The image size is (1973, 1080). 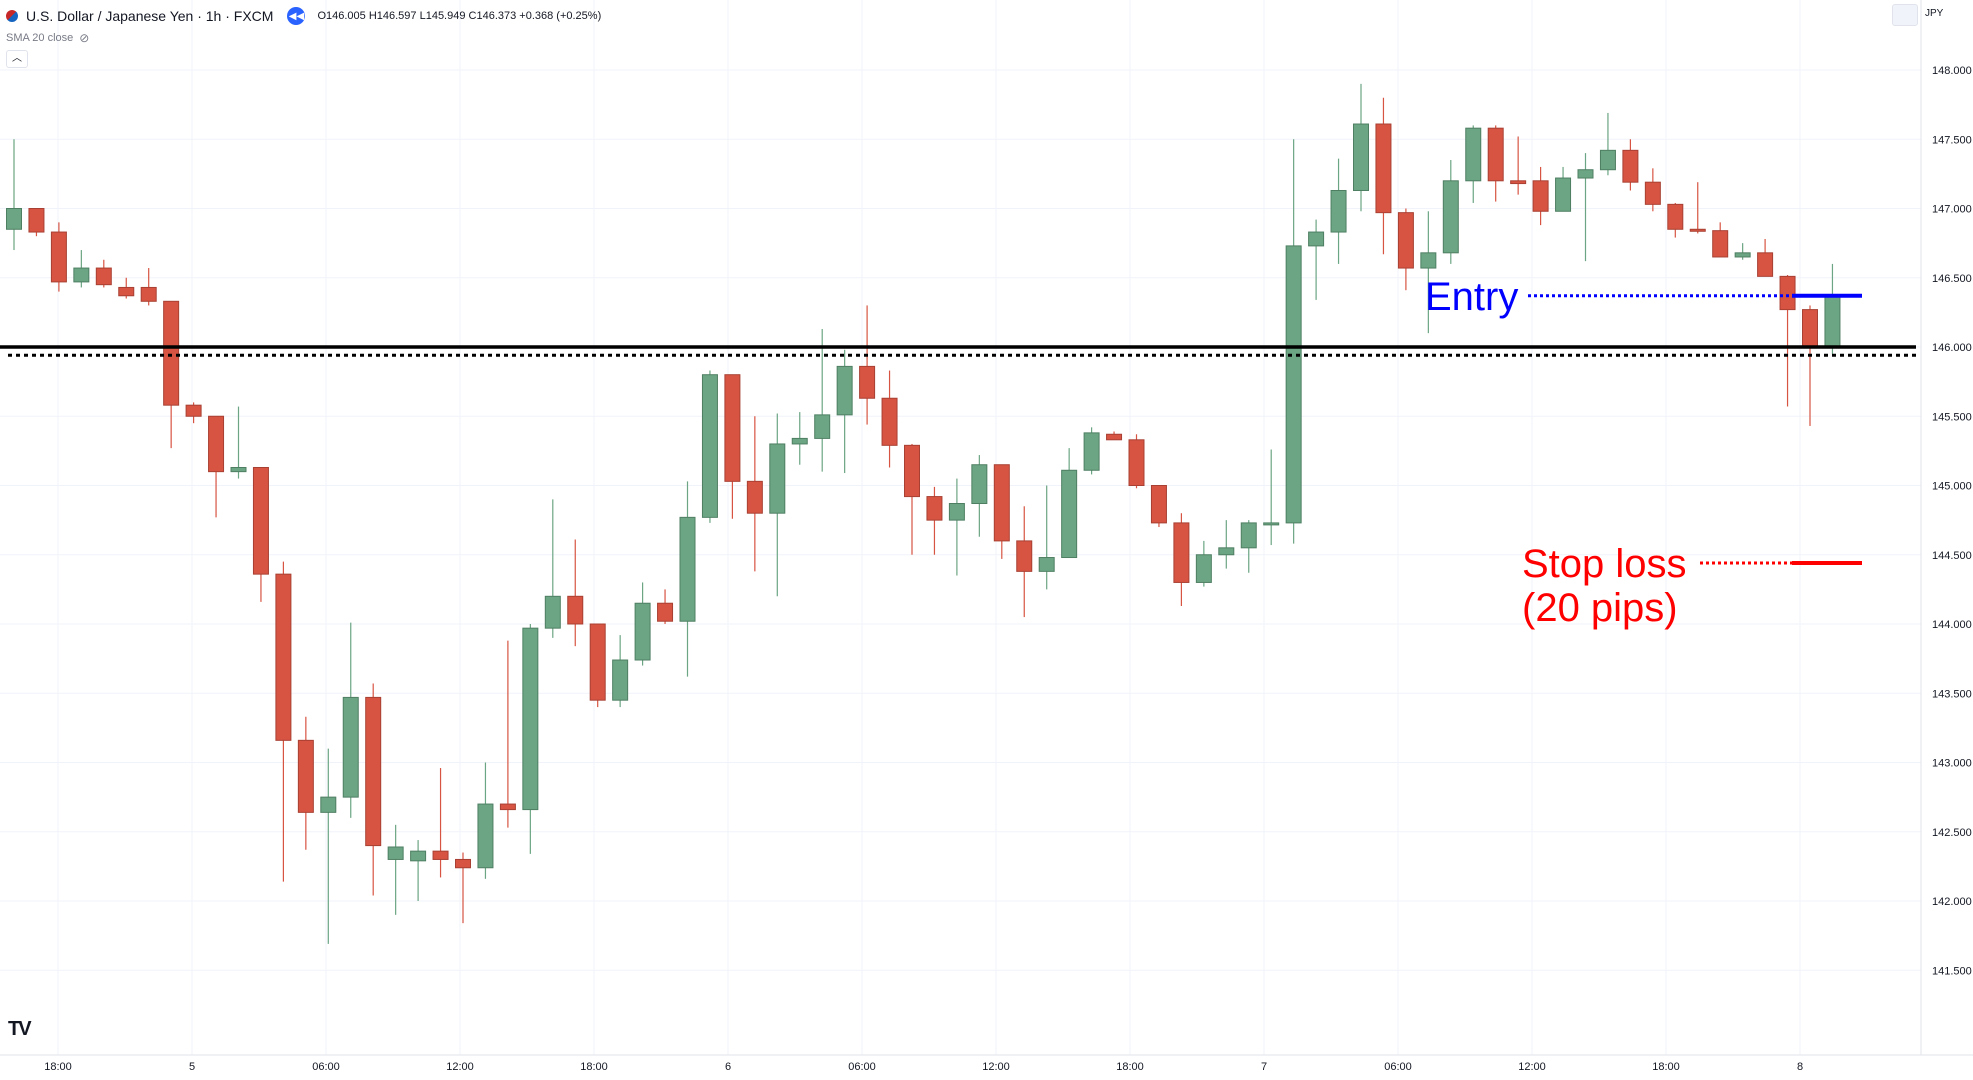 I want to click on currency-toggle-button, so click(x=1905, y=15).